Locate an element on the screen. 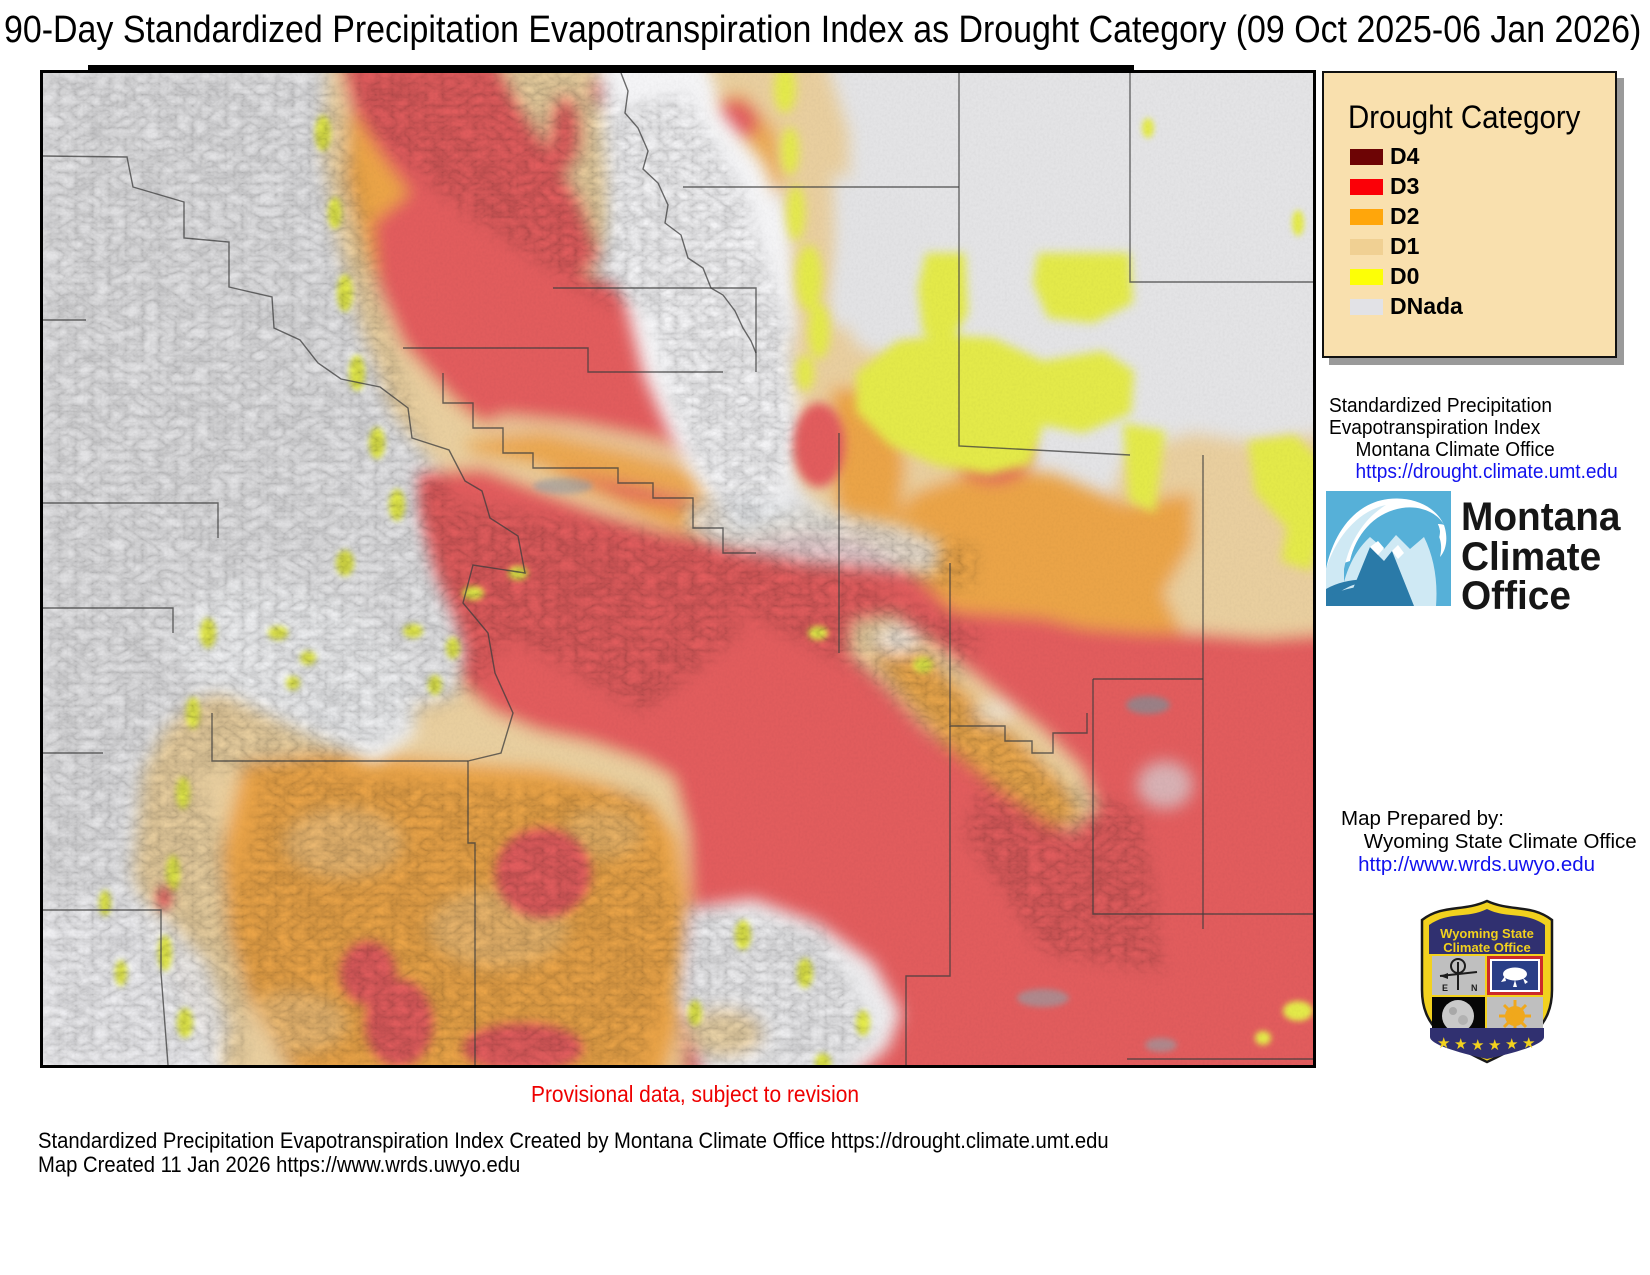  svg-text: N is located at coordinates (1474, 988).